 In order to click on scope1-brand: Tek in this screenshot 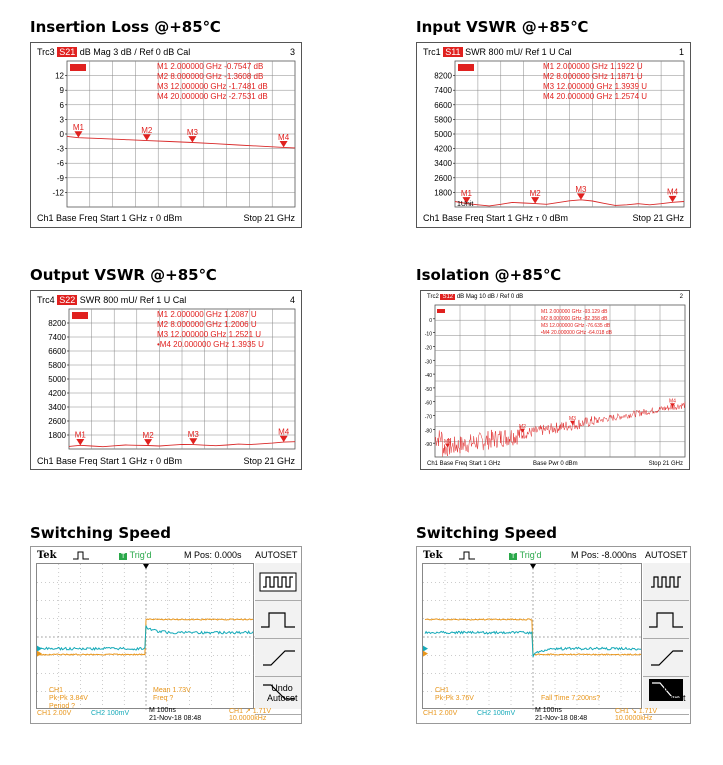, I will do `click(47, 555)`.